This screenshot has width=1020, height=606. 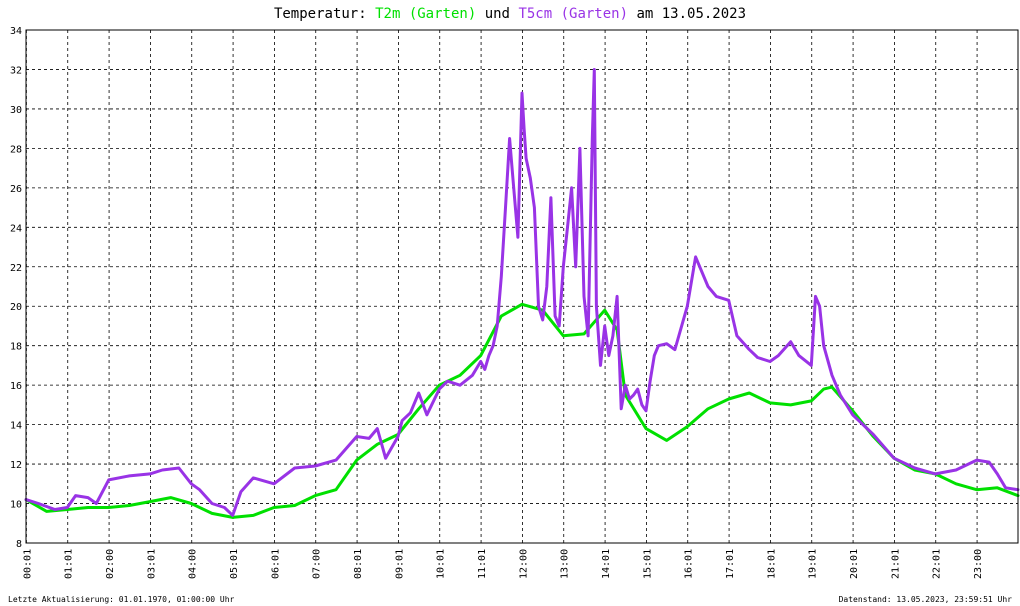 I want to click on x-tick-label: 03:01, so click(x=151, y=564).